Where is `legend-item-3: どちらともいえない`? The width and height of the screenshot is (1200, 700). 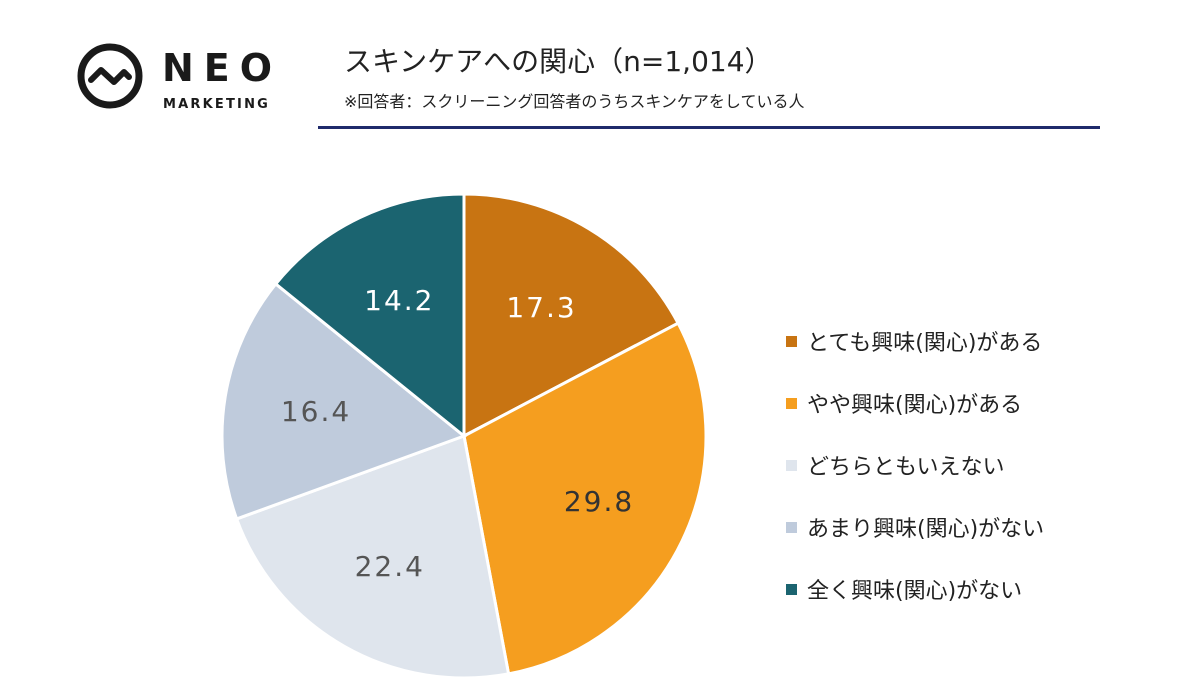 legend-item-3: どちらともいえない is located at coordinates (915, 465).